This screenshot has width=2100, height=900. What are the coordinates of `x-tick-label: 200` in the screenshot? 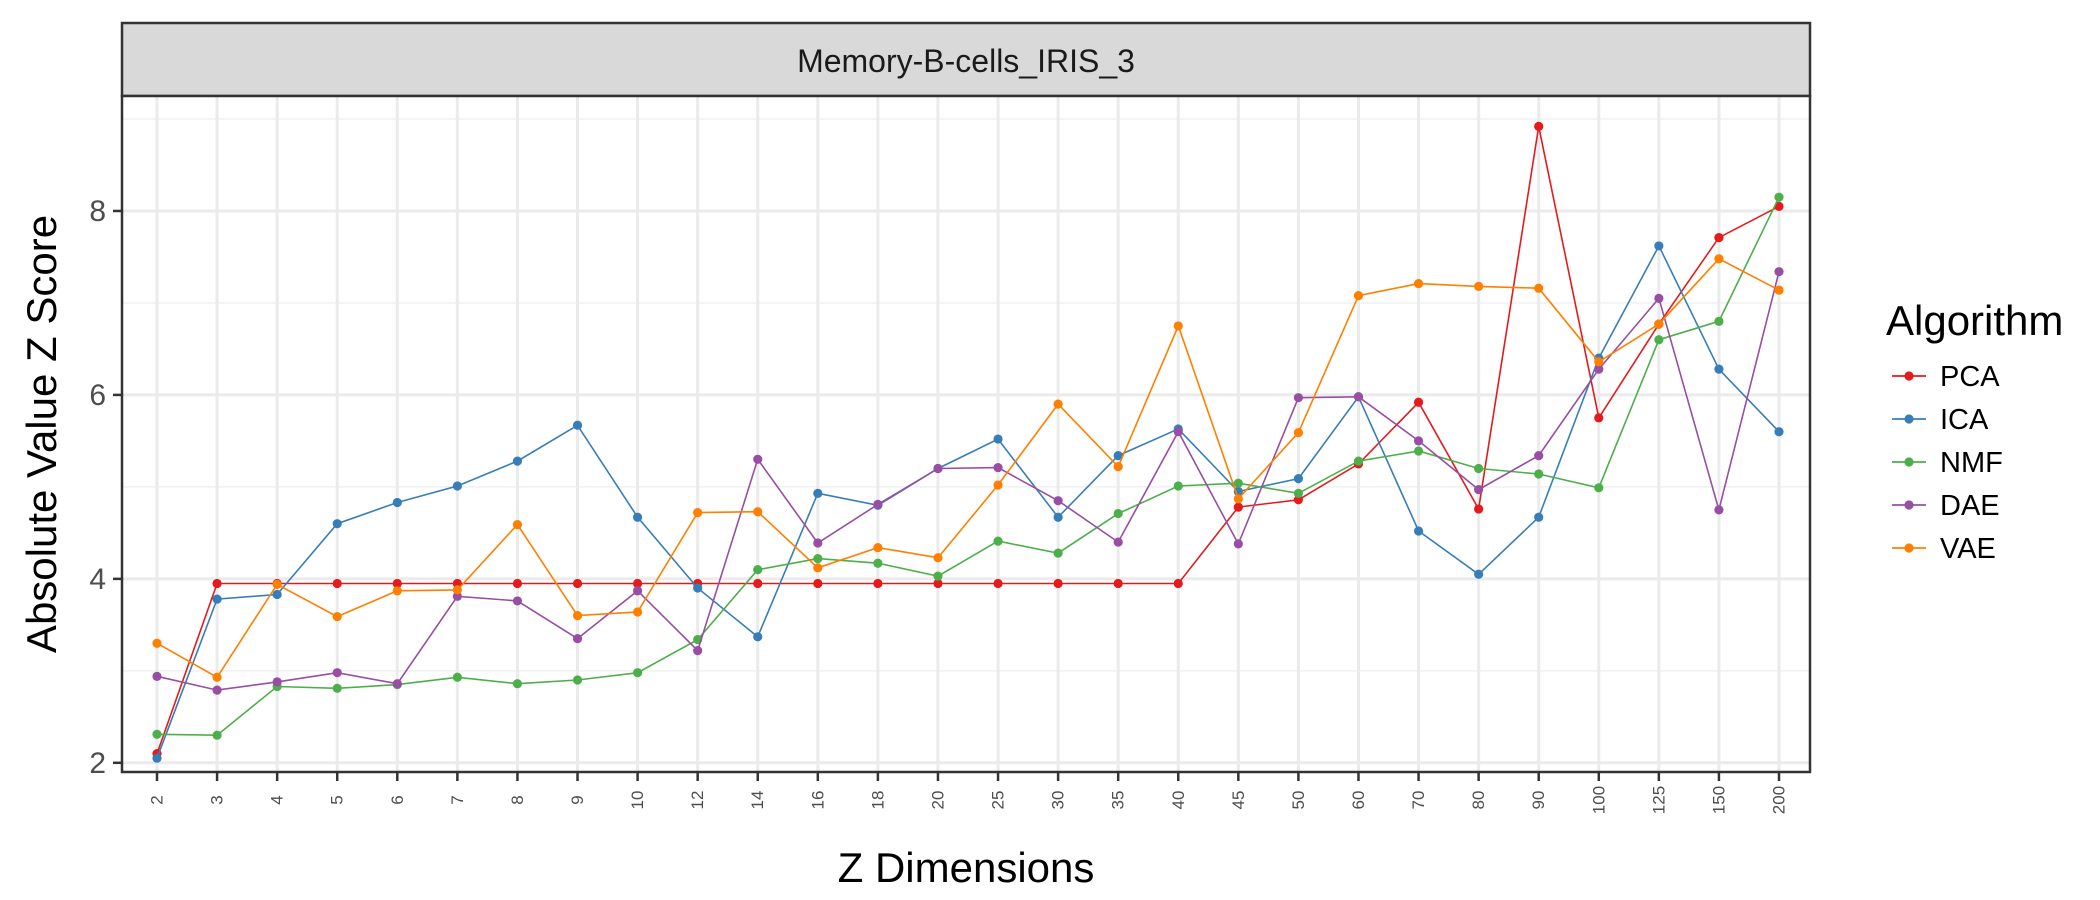 It's located at (1779, 800).